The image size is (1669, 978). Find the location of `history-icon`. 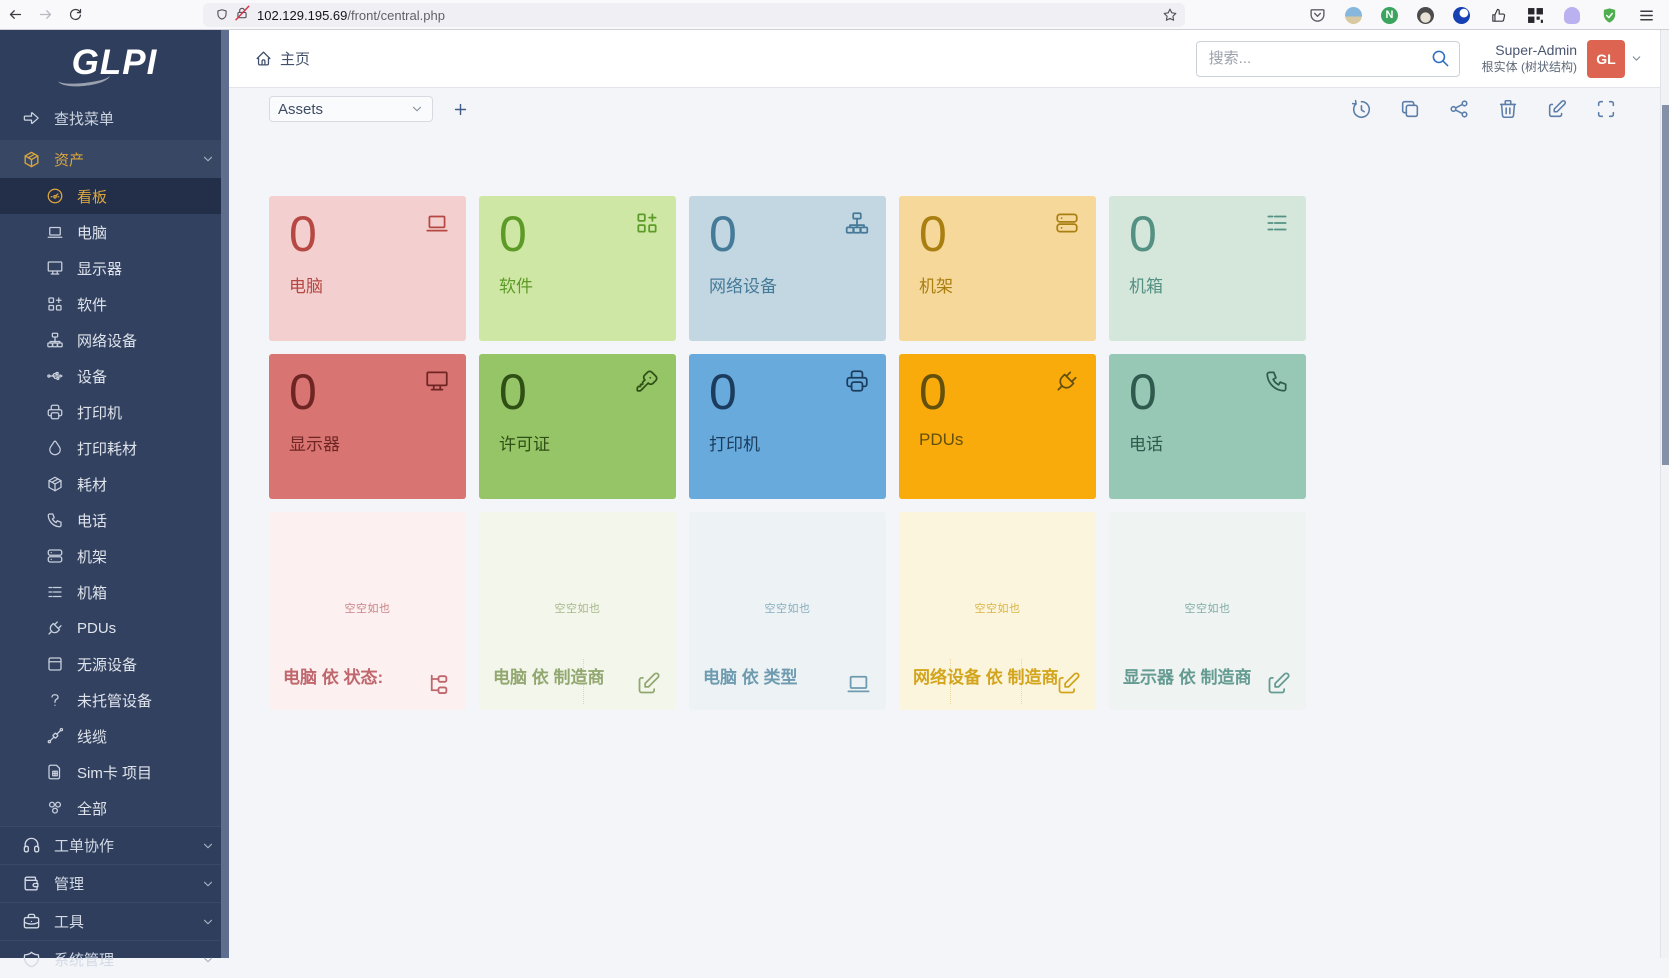

history-icon is located at coordinates (1361, 109).